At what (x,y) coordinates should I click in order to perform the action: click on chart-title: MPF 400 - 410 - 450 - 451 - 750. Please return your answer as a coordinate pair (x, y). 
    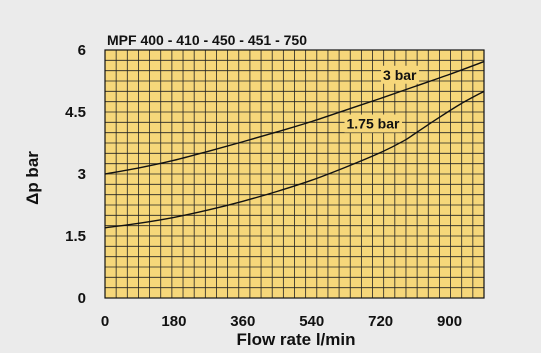
    Looking at the image, I should click on (207, 40).